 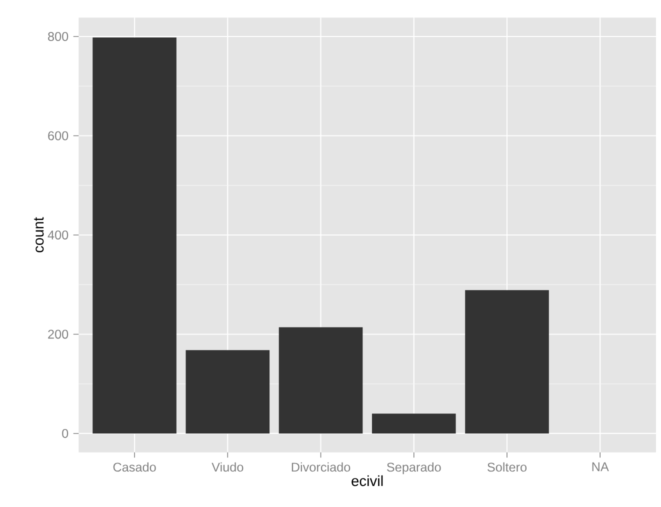 I want to click on x-tick-label: Divorciado, so click(x=321, y=467).